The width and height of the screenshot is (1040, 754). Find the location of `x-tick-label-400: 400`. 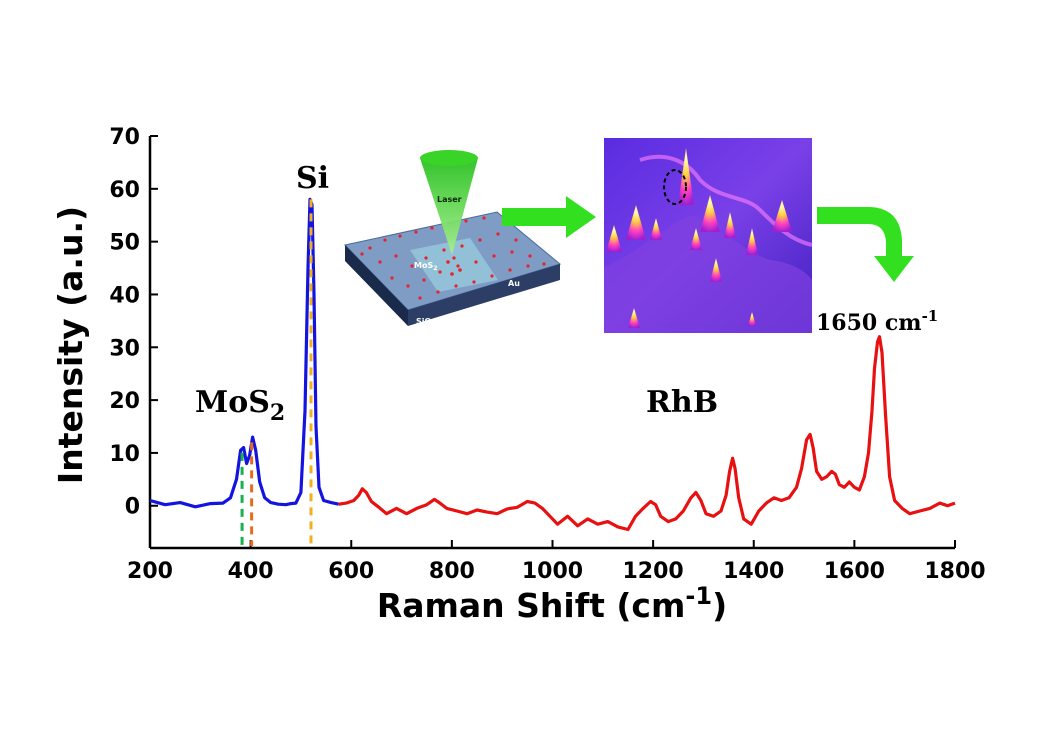

x-tick-label-400: 400 is located at coordinates (251, 571).